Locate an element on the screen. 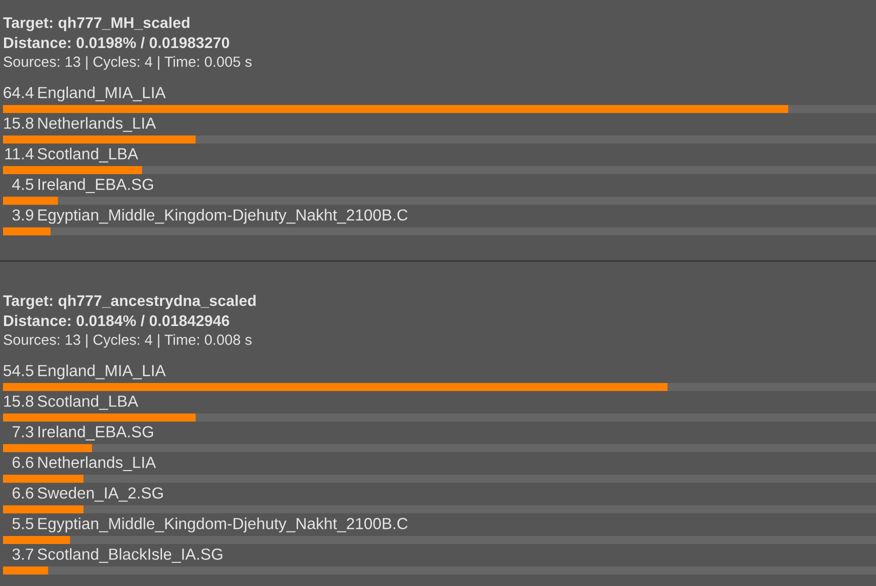 The width and height of the screenshot is (876, 586). category-label: Sweden_IA_2.SG is located at coordinates (100, 494).